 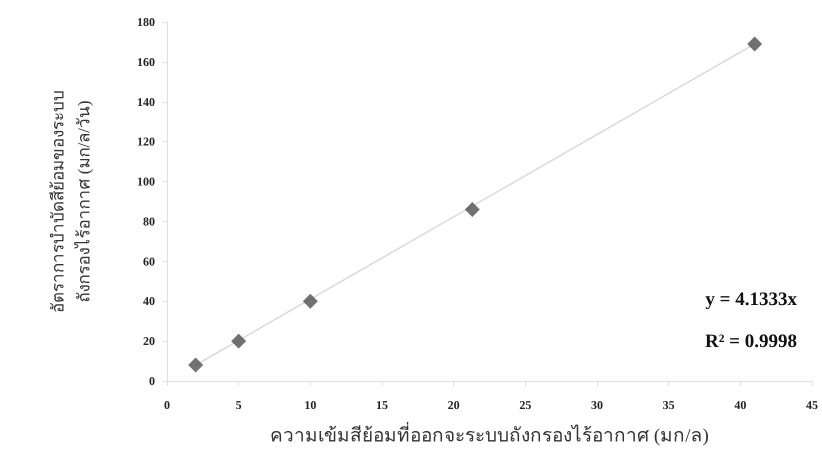 What do you see at coordinates (668, 405) in the screenshot?
I see `x-tick-label: 35` at bounding box center [668, 405].